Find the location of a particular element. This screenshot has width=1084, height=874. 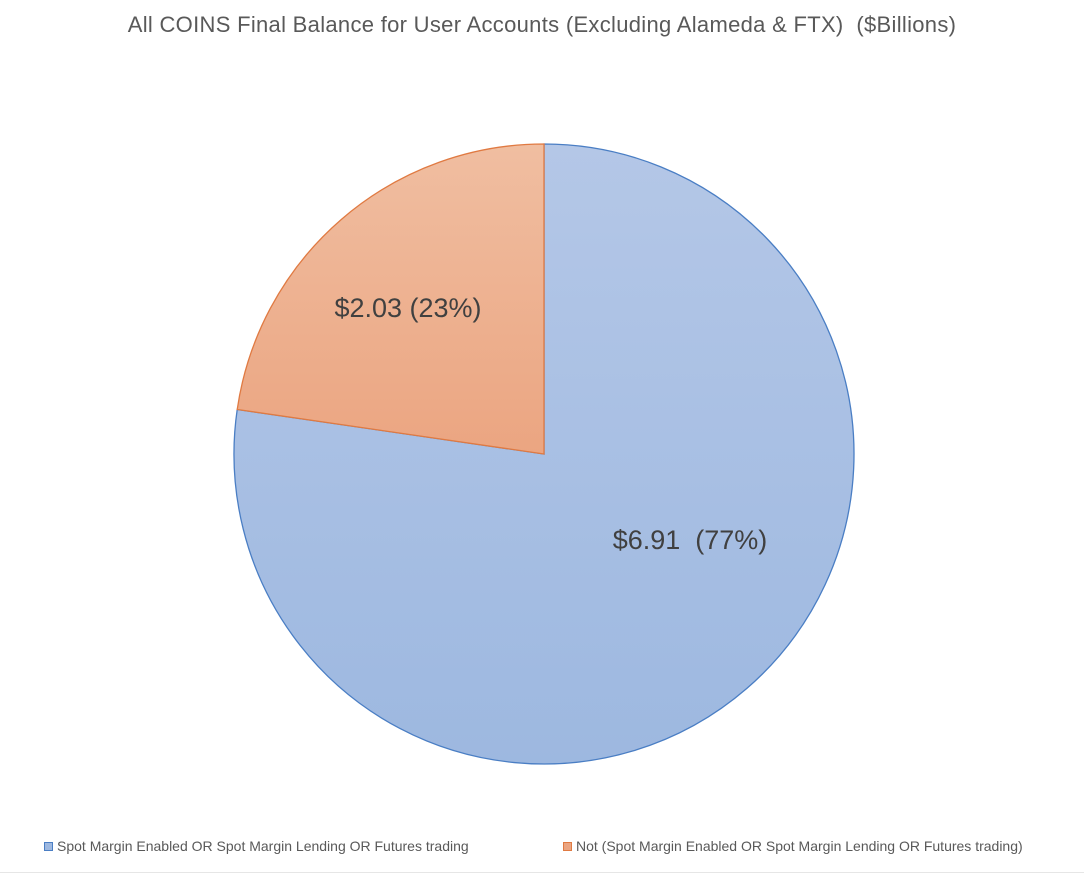

data-label-0: $6.91 (77%) is located at coordinates (690, 540).